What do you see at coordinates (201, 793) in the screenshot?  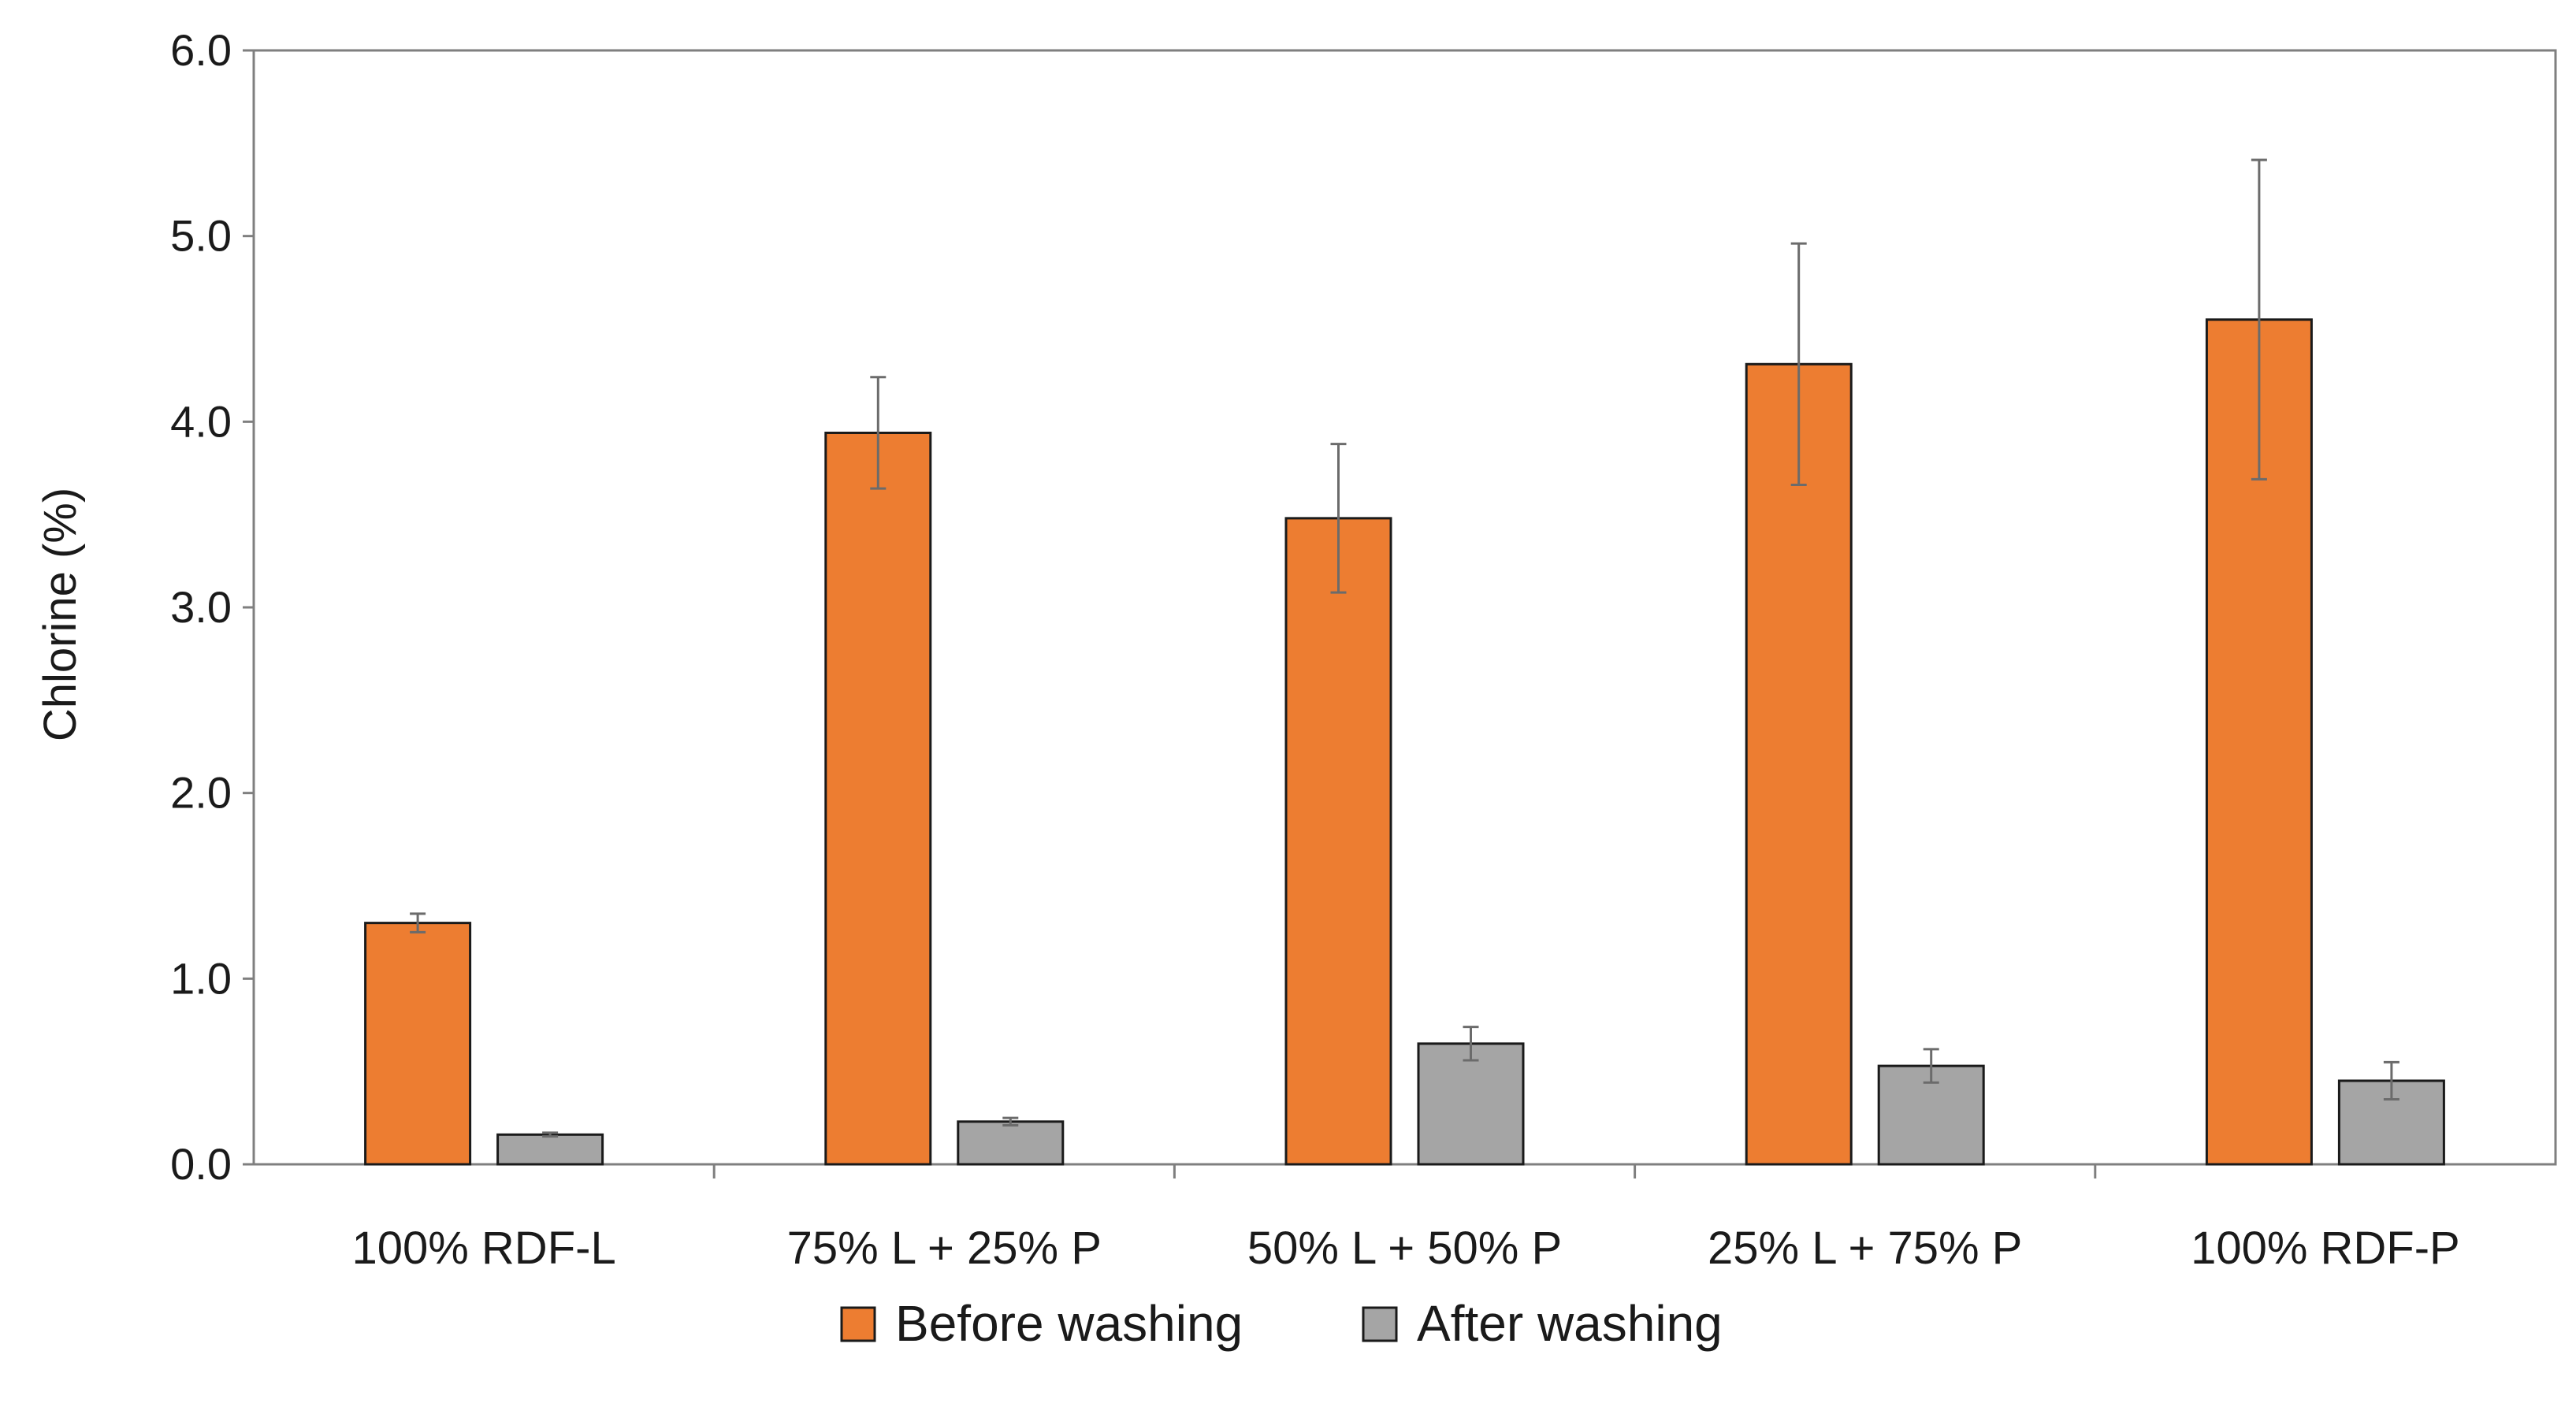 I see `y-tick-label: 2.0` at bounding box center [201, 793].